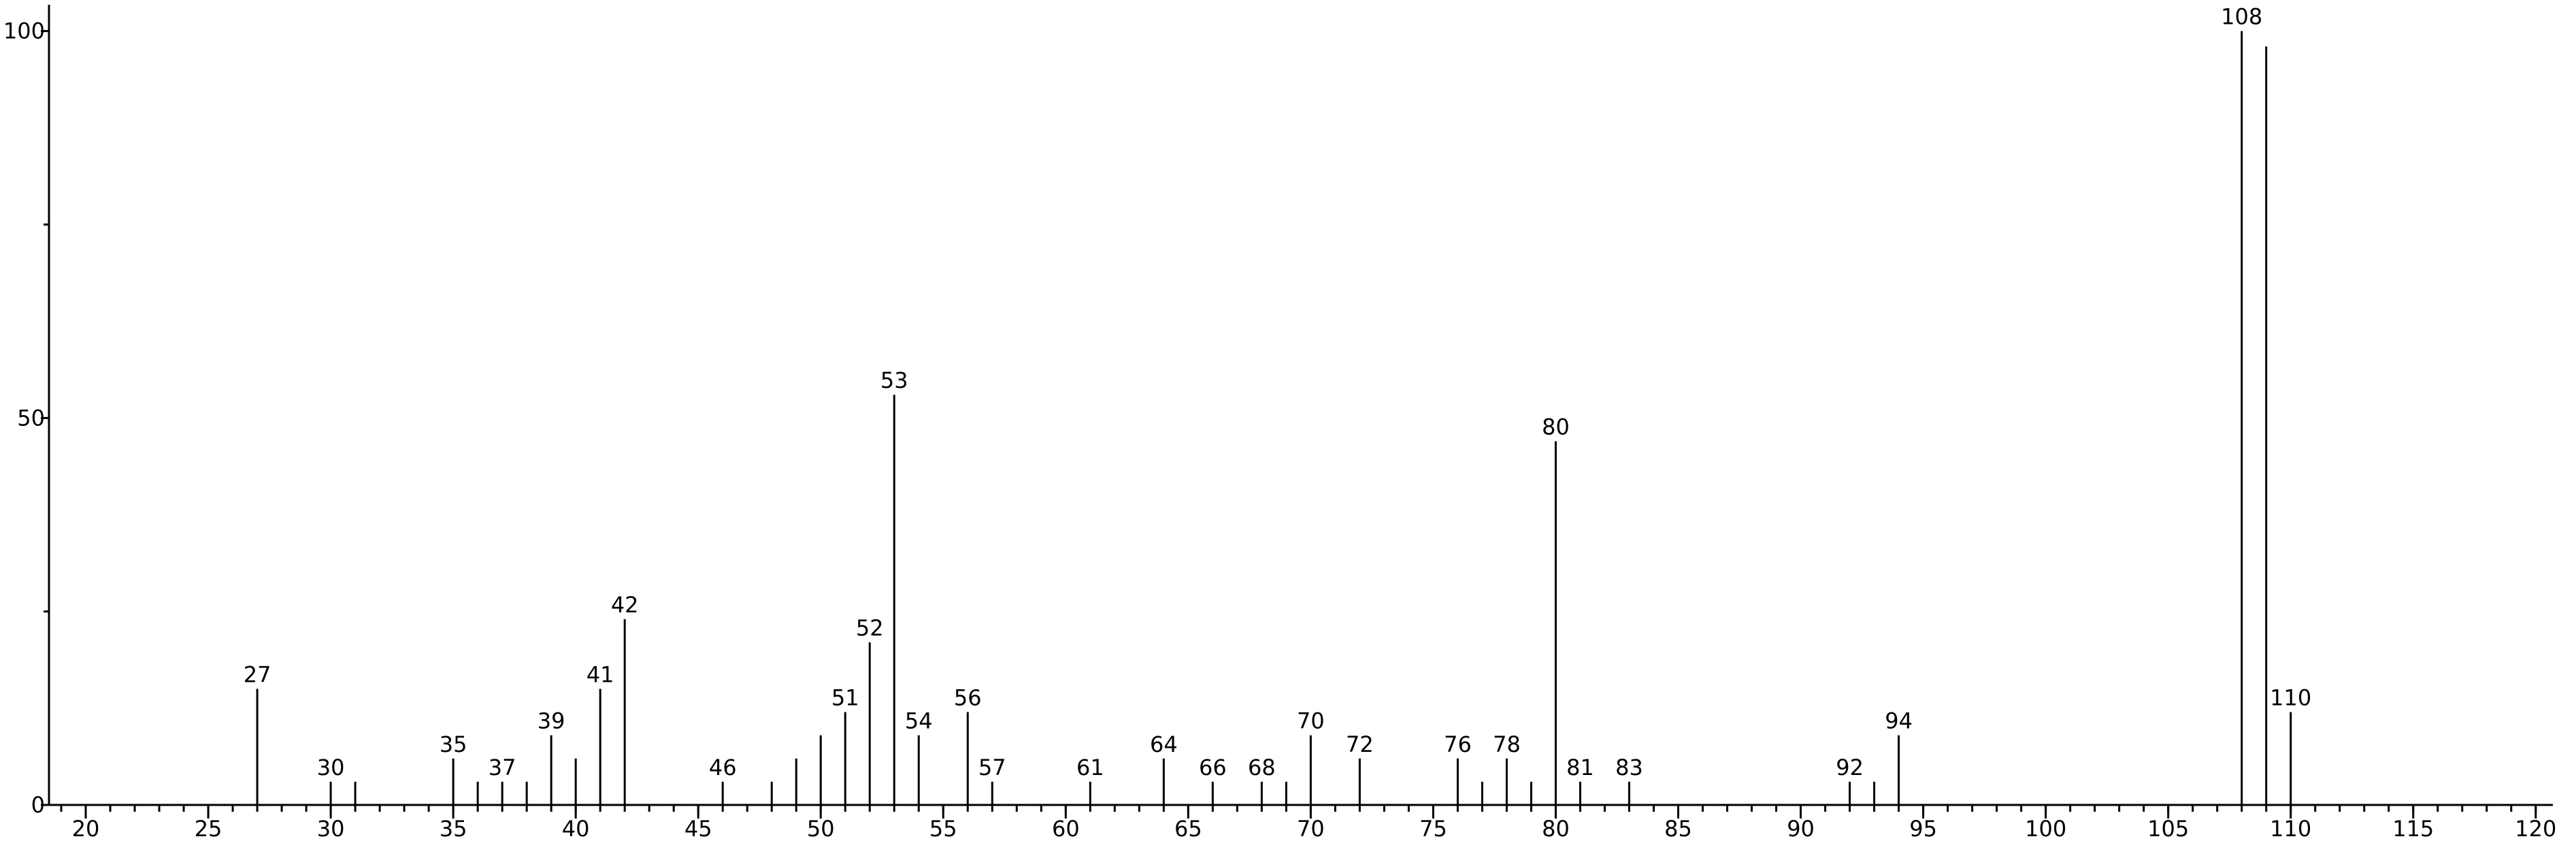 Image resolution: width=2576 pixels, height=841 pixels. I want to click on x-tick-label: 85, so click(1678, 829).